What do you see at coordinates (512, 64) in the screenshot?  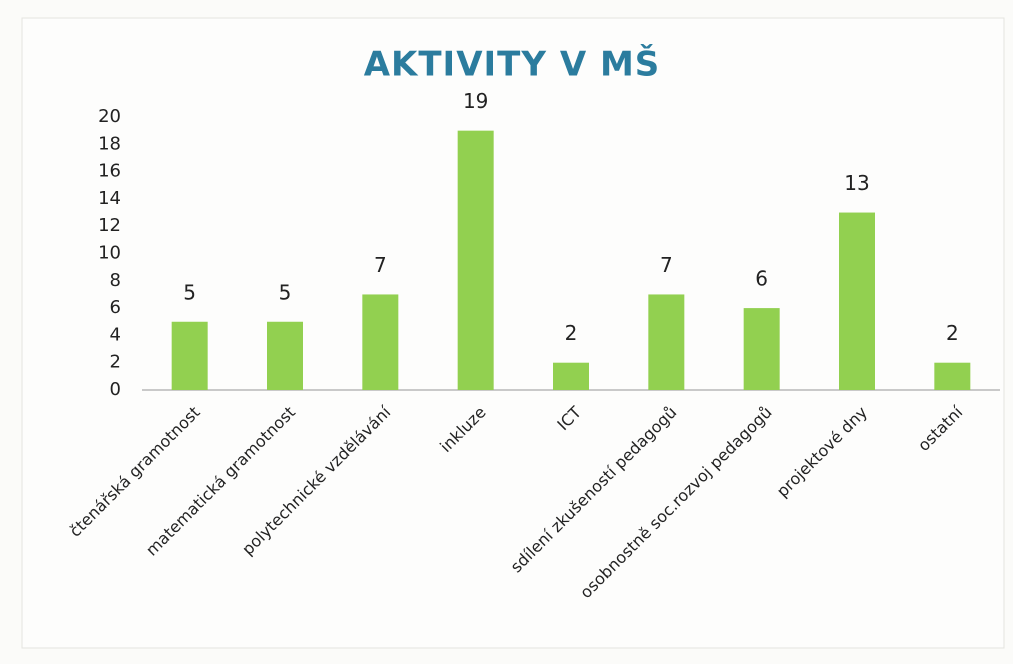 I see `chart-title: AKTIVITY V MŠ` at bounding box center [512, 64].